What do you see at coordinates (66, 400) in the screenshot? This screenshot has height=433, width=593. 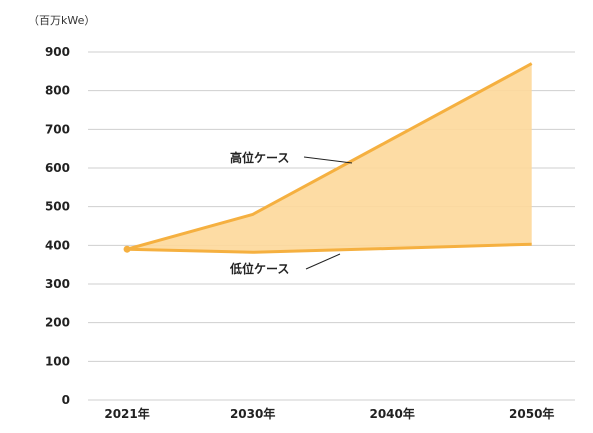 I see `y-tick-label: 0` at bounding box center [66, 400].